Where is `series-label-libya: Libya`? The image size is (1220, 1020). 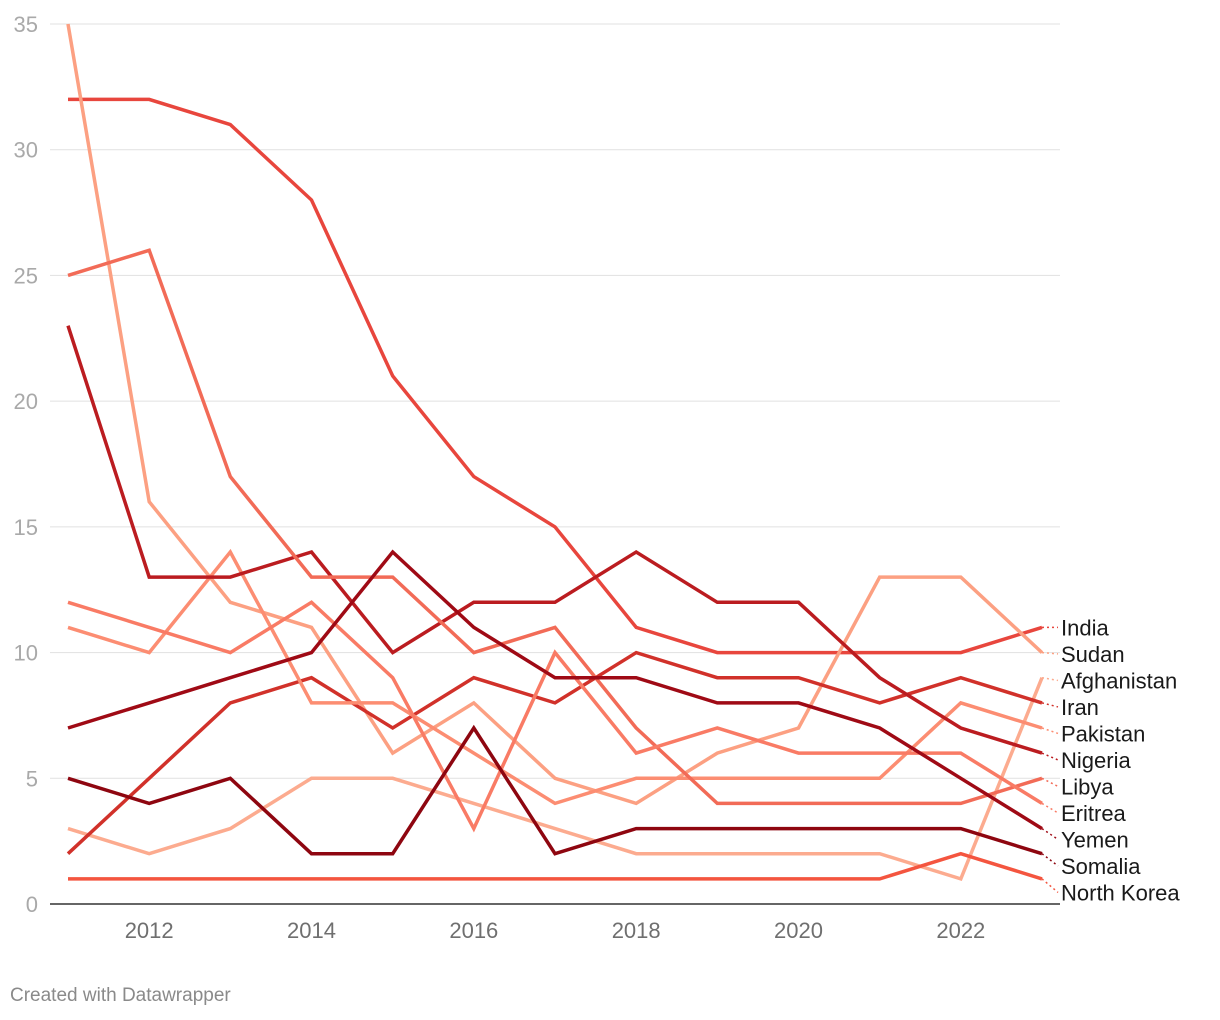 series-label-libya: Libya is located at coordinates (1087, 786).